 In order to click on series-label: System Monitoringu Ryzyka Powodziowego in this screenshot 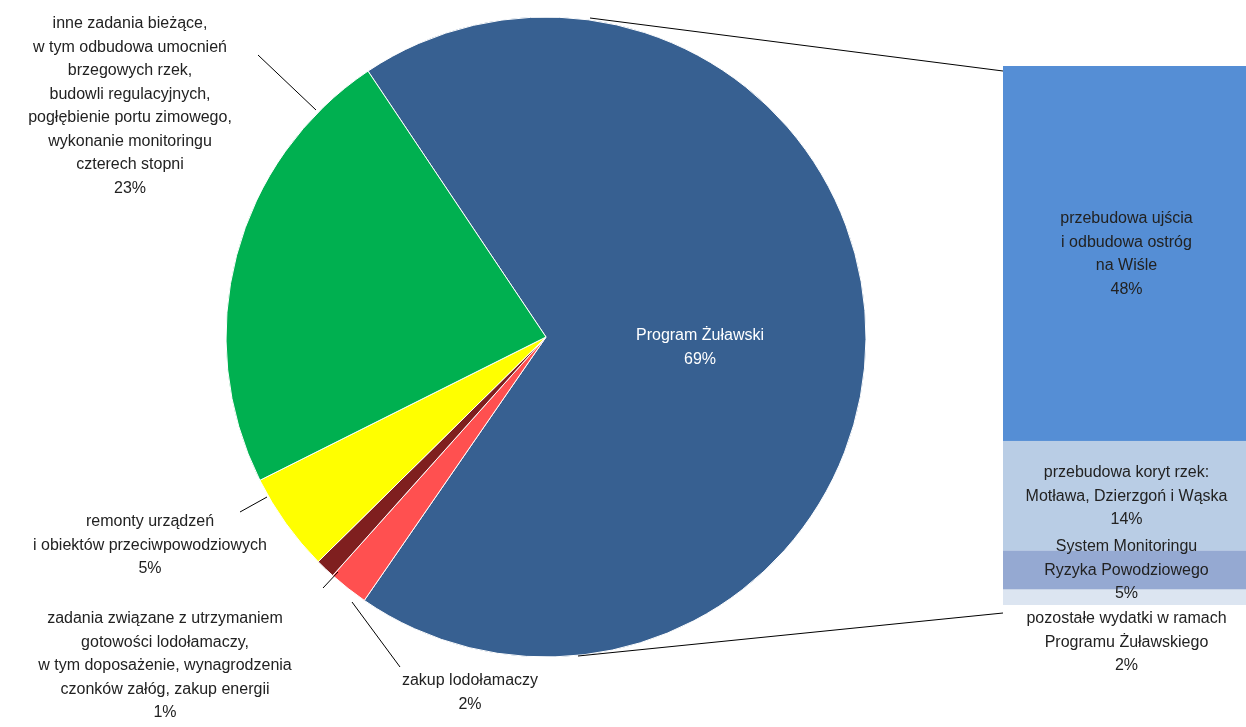, I will do `click(1126, 557)`.